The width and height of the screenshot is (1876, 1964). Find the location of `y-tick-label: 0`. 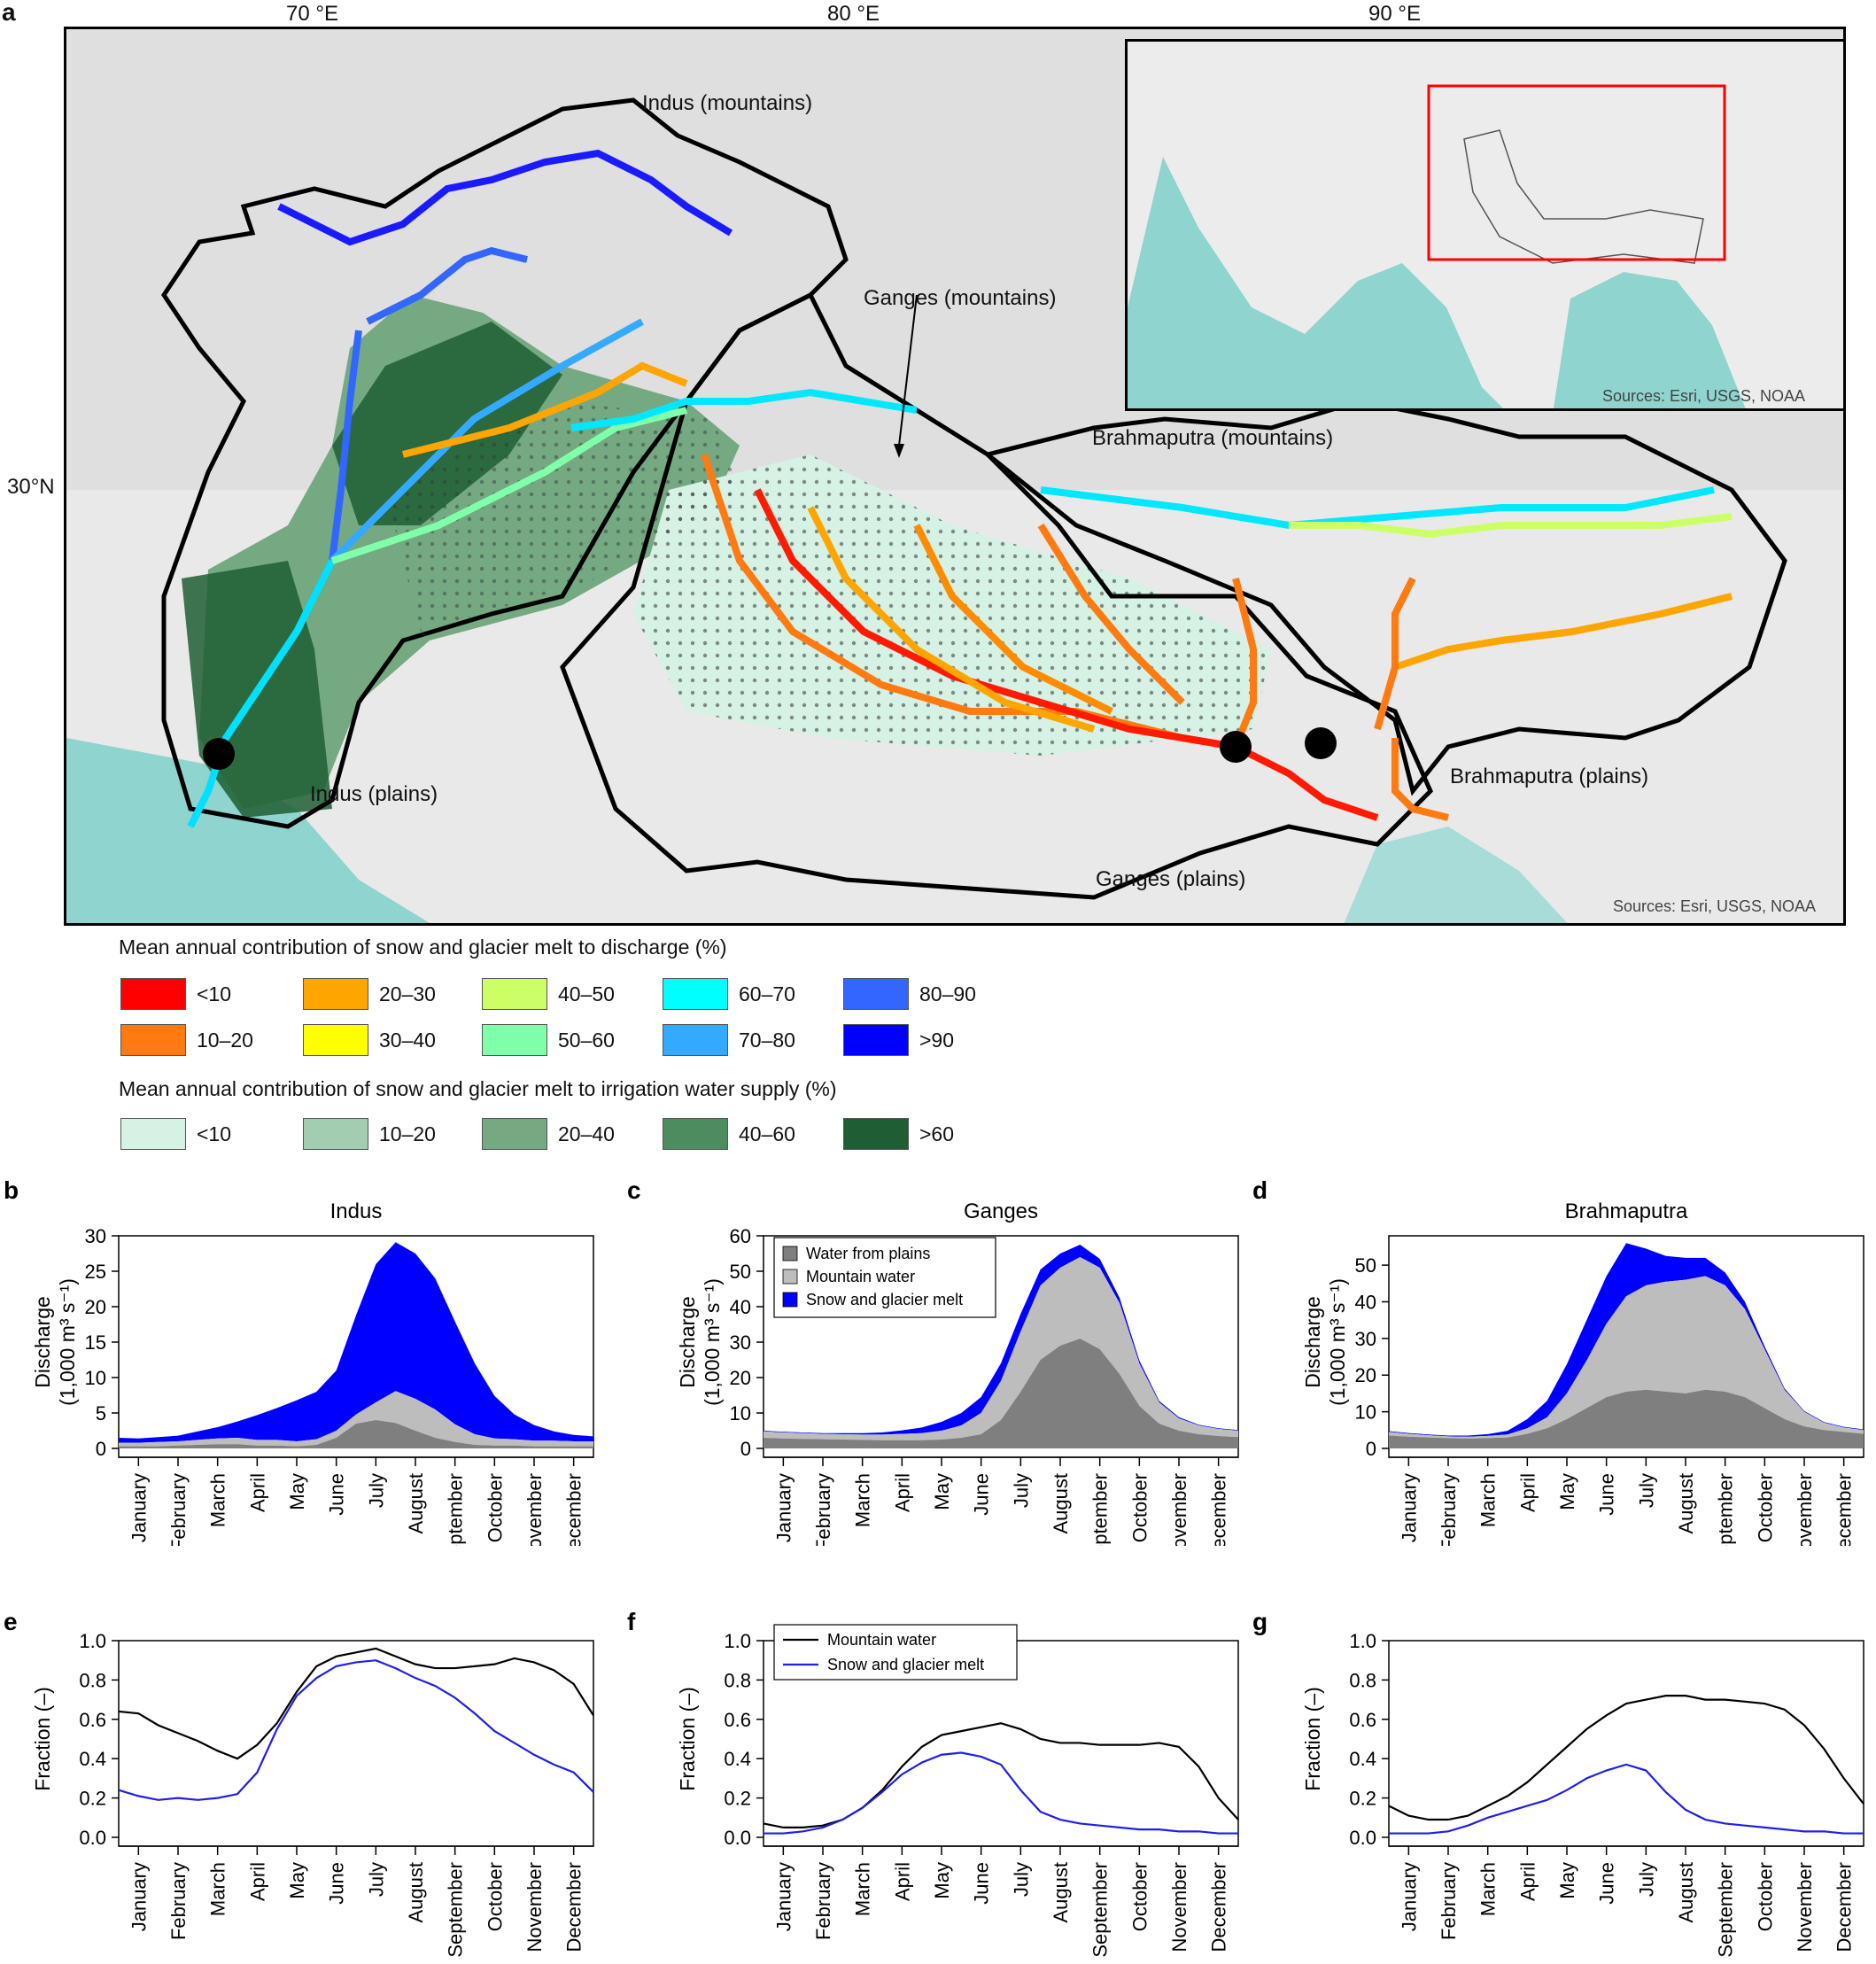

y-tick-label: 0 is located at coordinates (1371, 1449).